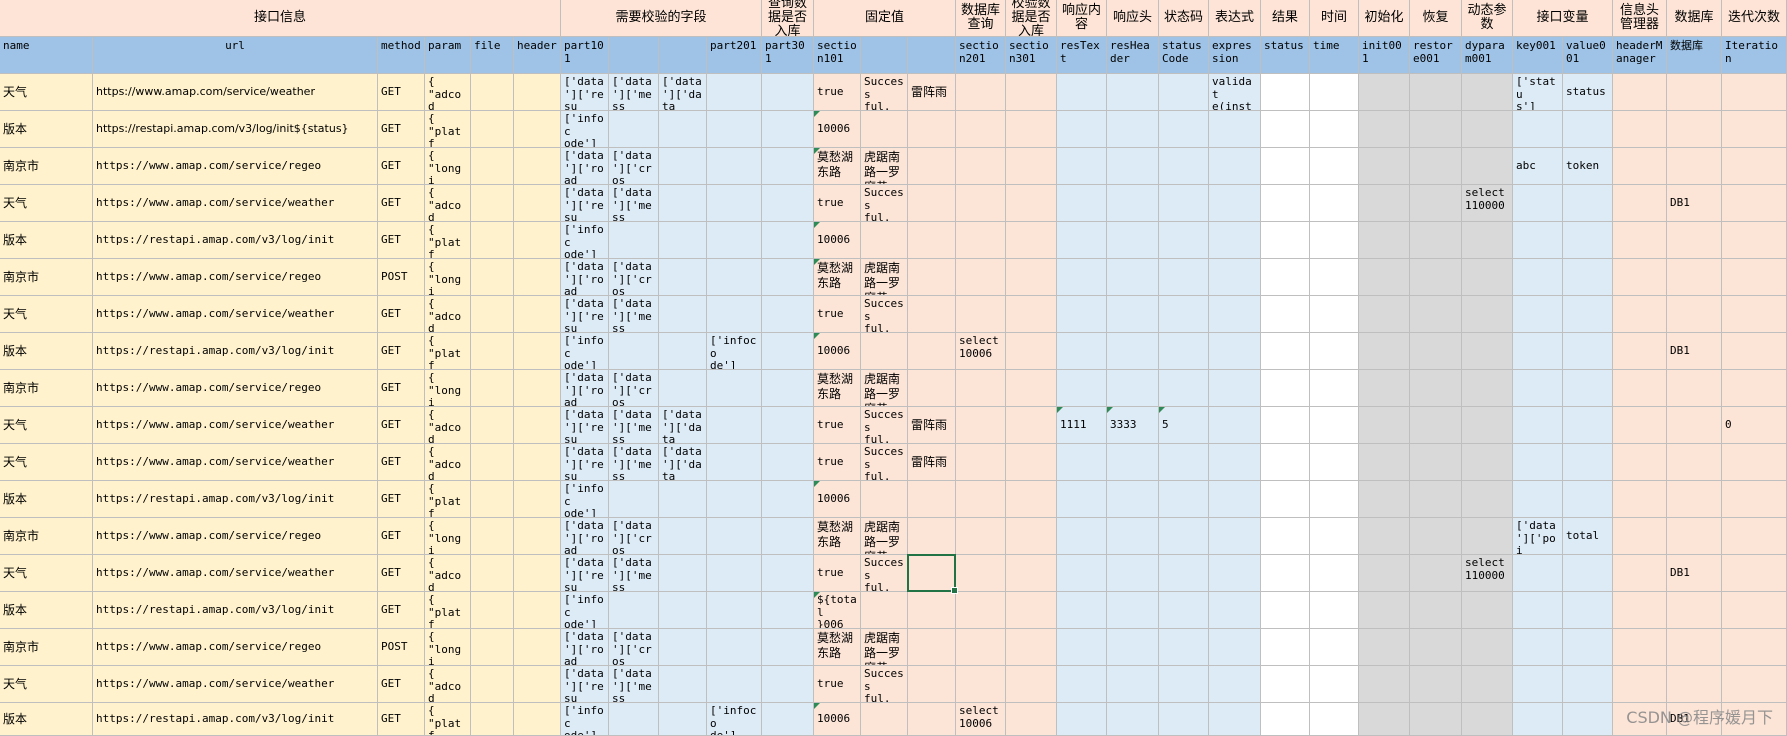 This screenshot has height=736, width=1787. Describe the element at coordinates (734, 55) in the screenshot. I see `column-header: part201` at that location.